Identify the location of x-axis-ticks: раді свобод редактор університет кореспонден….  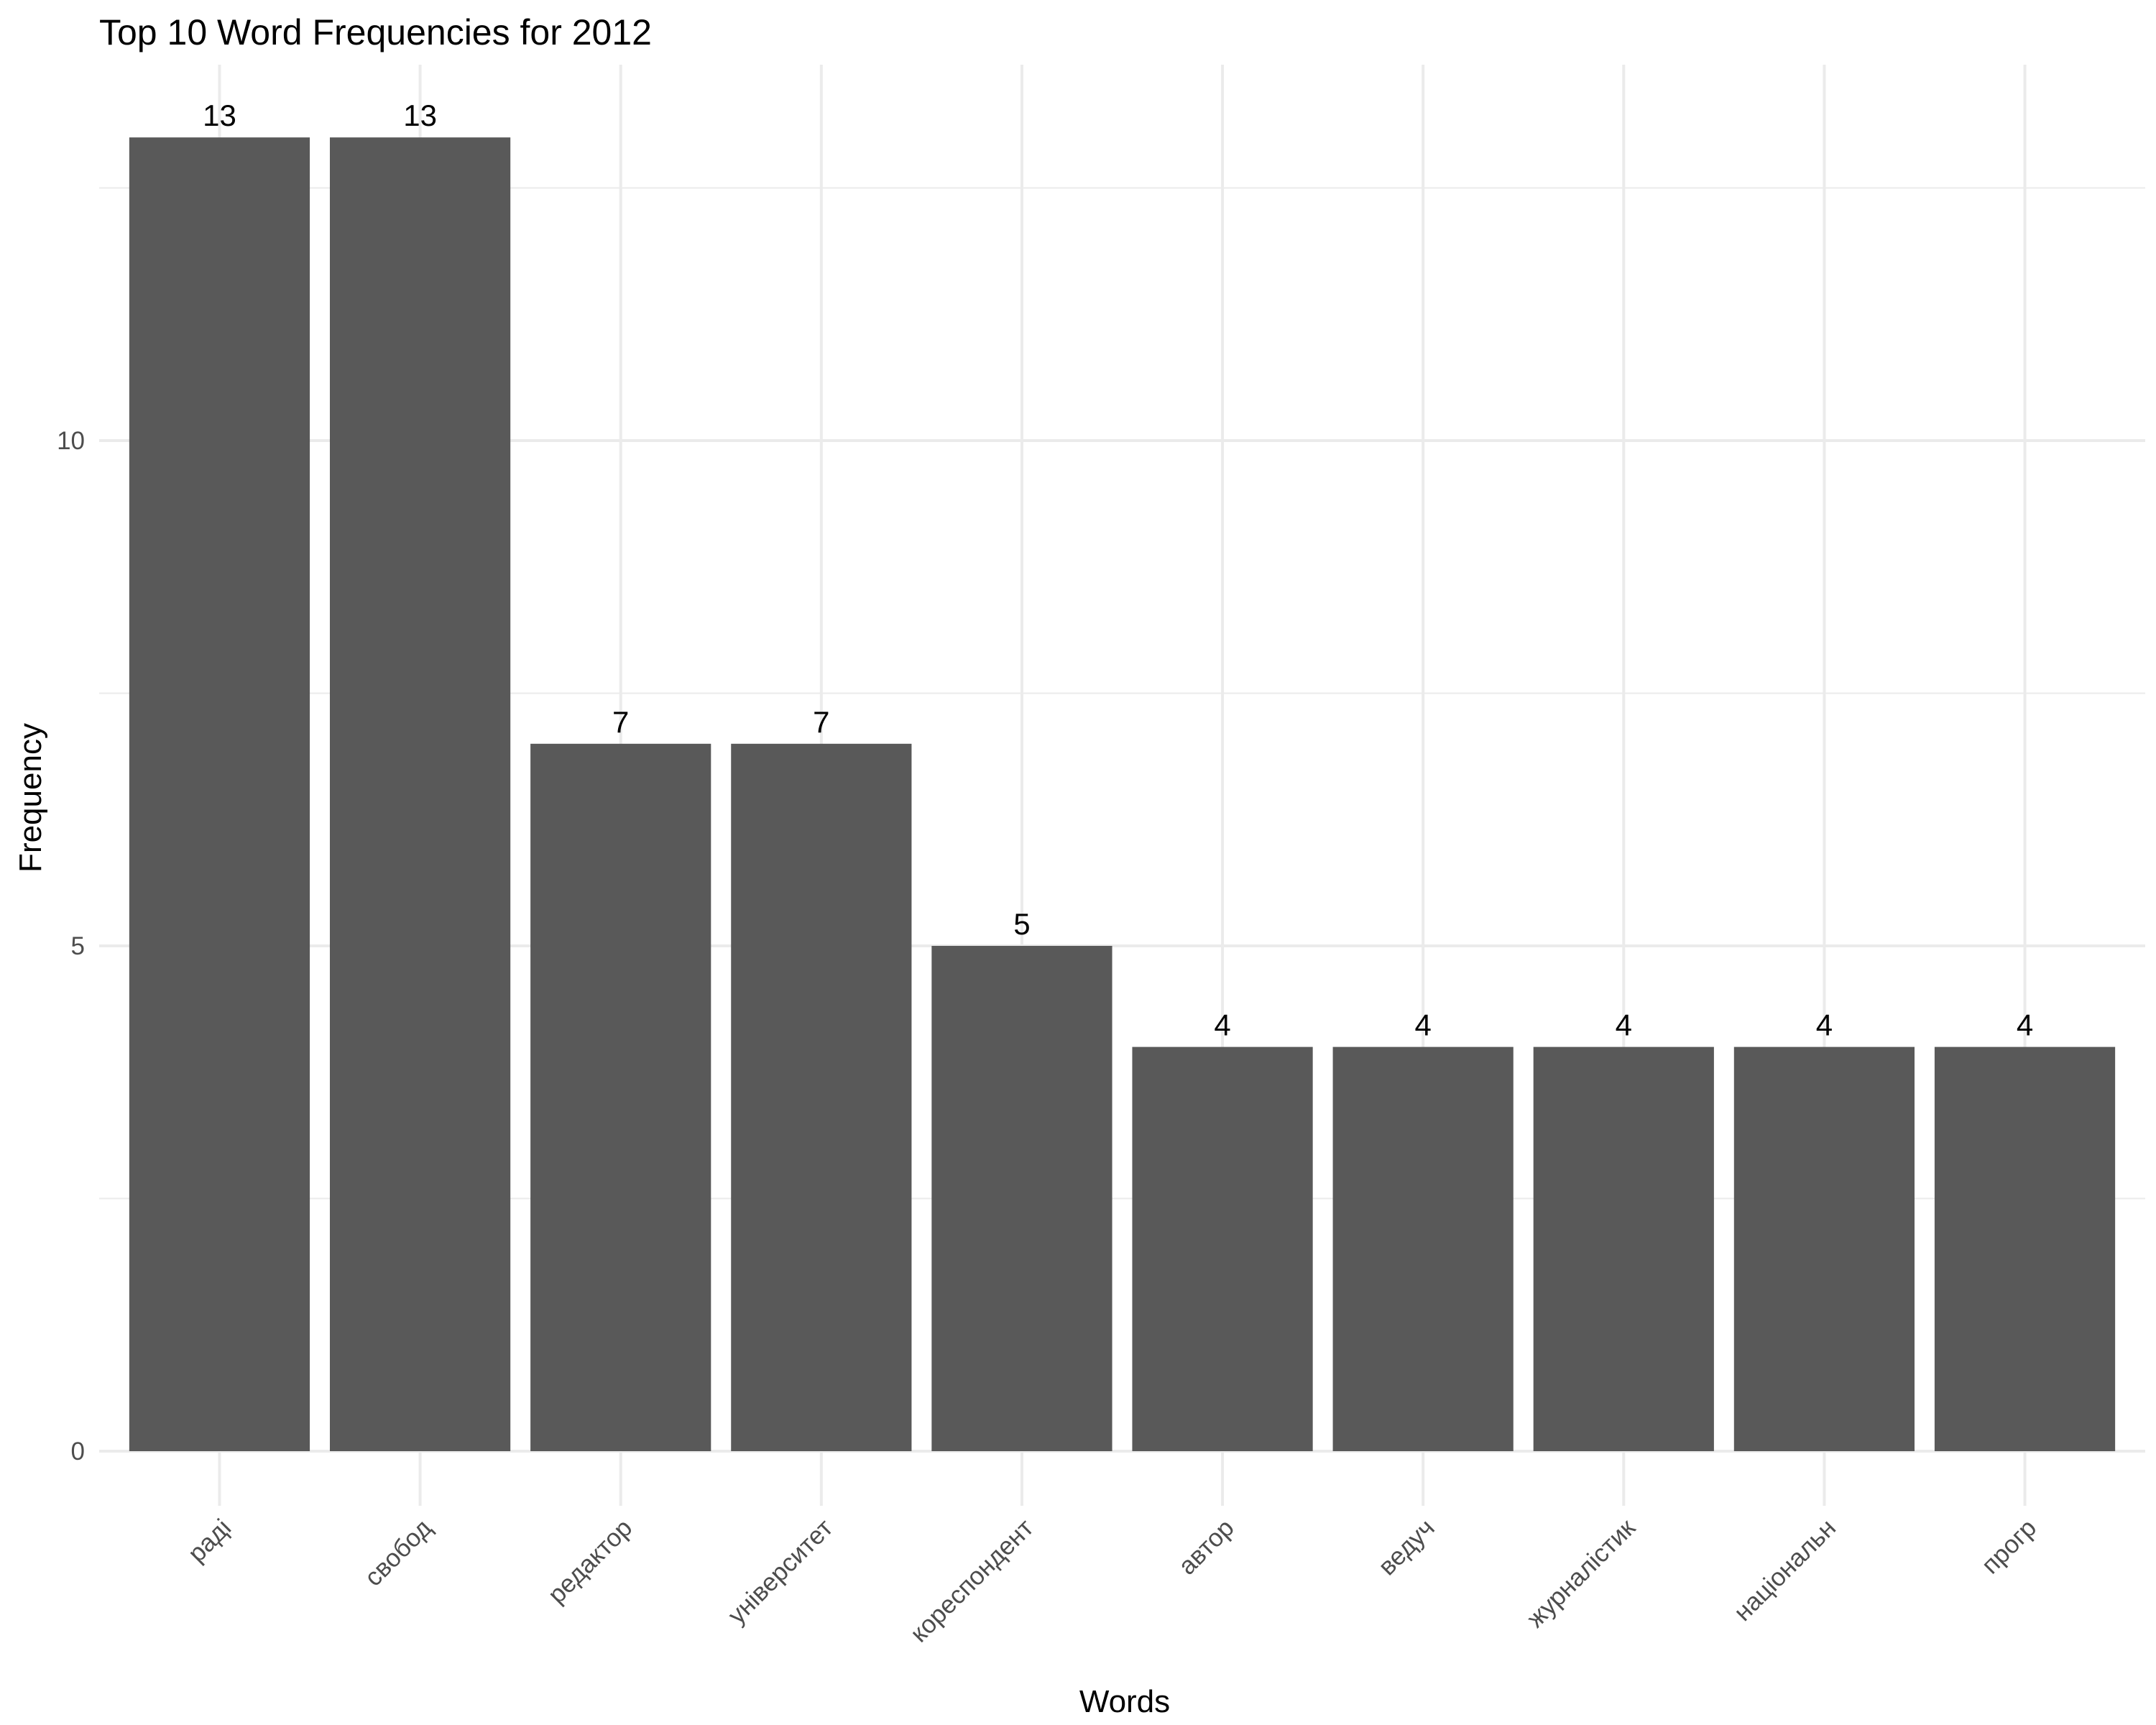
(1113, 1581).